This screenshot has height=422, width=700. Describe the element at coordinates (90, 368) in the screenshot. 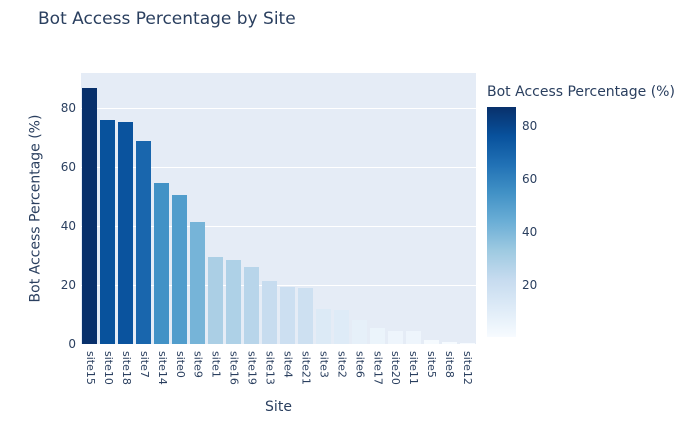

I see `x-tick-label-site15: site15` at that location.